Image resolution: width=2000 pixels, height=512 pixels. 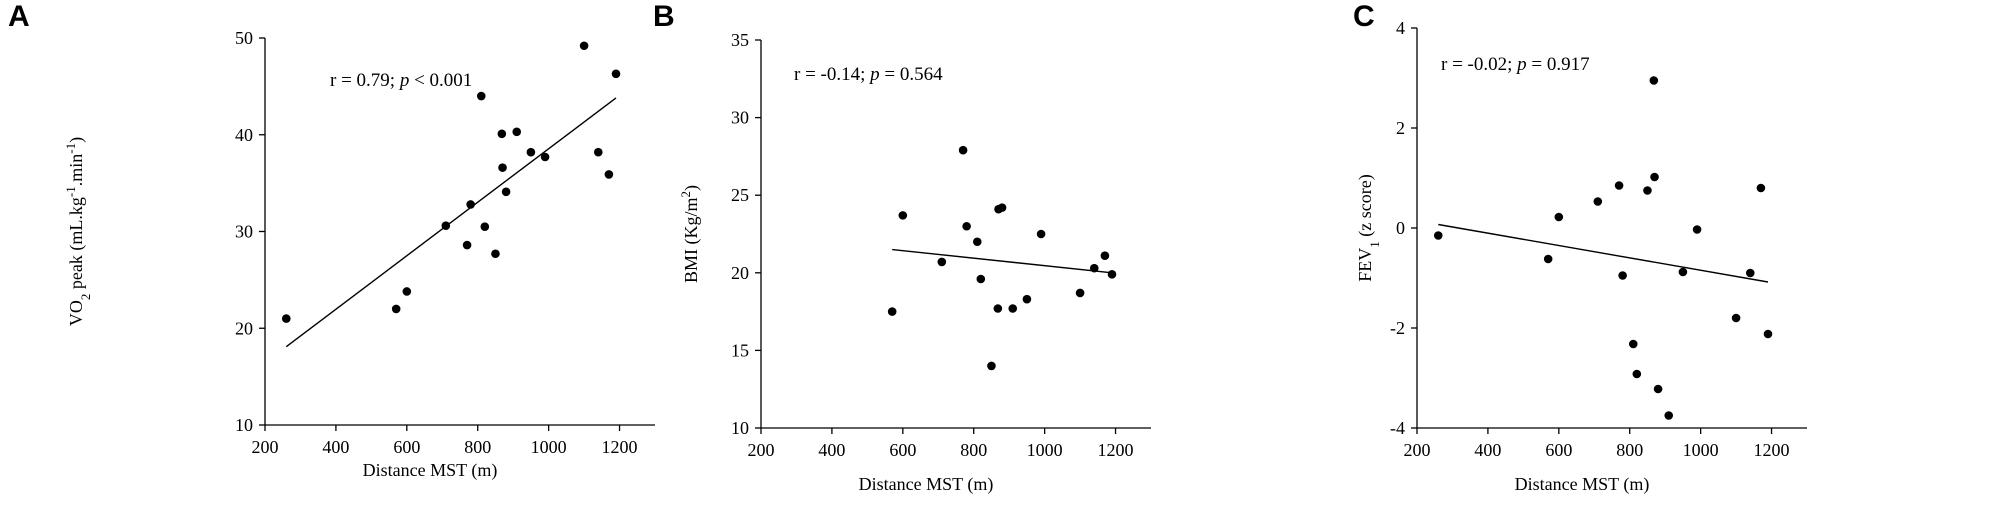 I want to click on panel-c-y-axis-title-part: FEV, so click(x=1365, y=265).